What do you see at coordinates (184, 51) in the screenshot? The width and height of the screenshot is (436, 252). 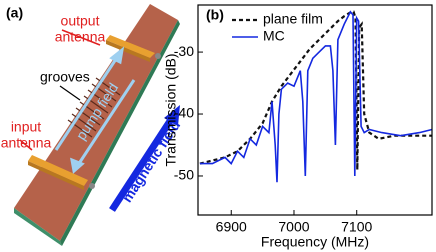 I see `y-tick-label: -30` at bounding box center [184, 51].